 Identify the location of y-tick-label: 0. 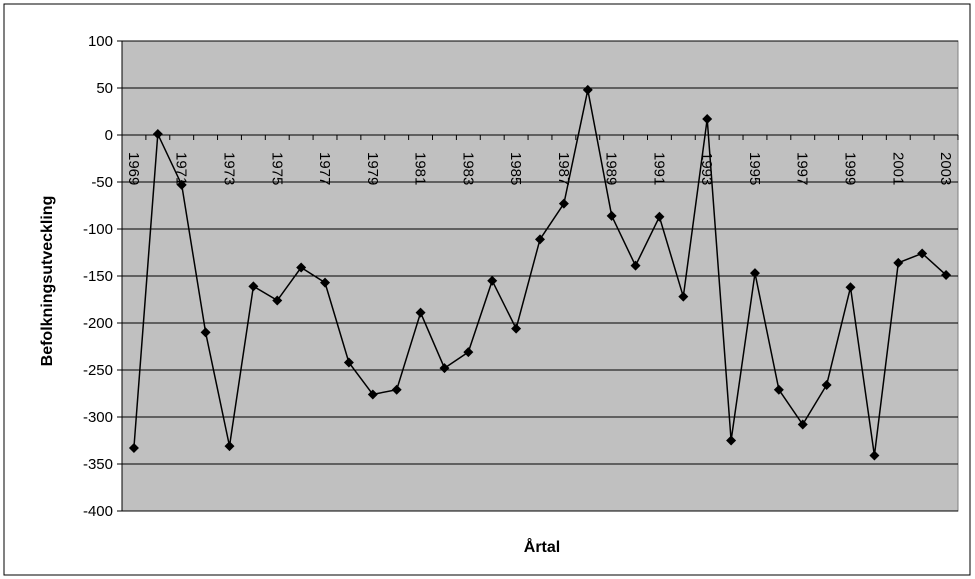
(109, 135).